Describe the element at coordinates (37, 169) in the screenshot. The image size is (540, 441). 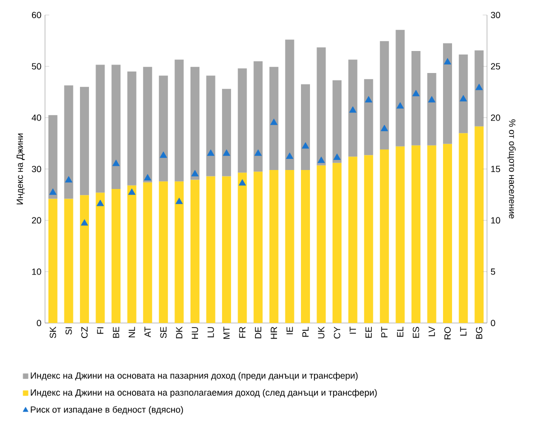
I see `y-tick-label: 30` at that location.